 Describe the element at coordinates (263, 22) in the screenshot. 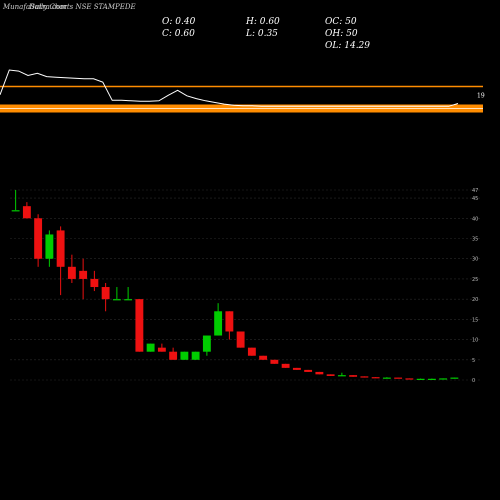

I see `high-value: H: 0.60` at that location.